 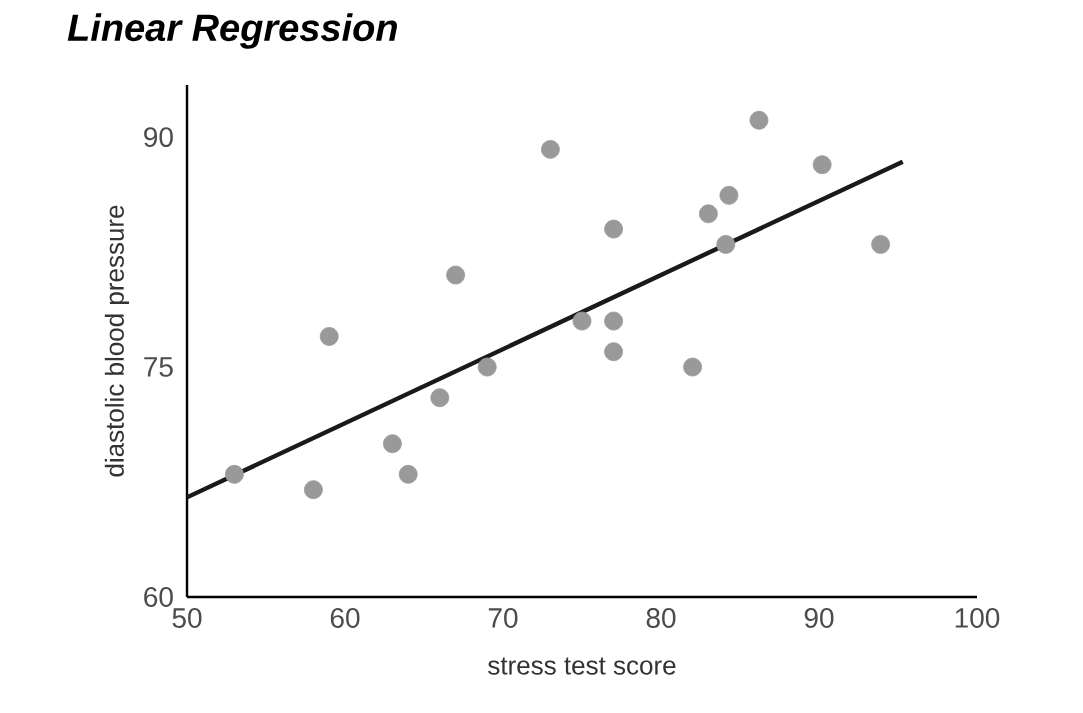 What do you see at coordinates (232, 31) in the screenshot?
I see `chart-title: Linear Regression` at bounding box center [232, 31].